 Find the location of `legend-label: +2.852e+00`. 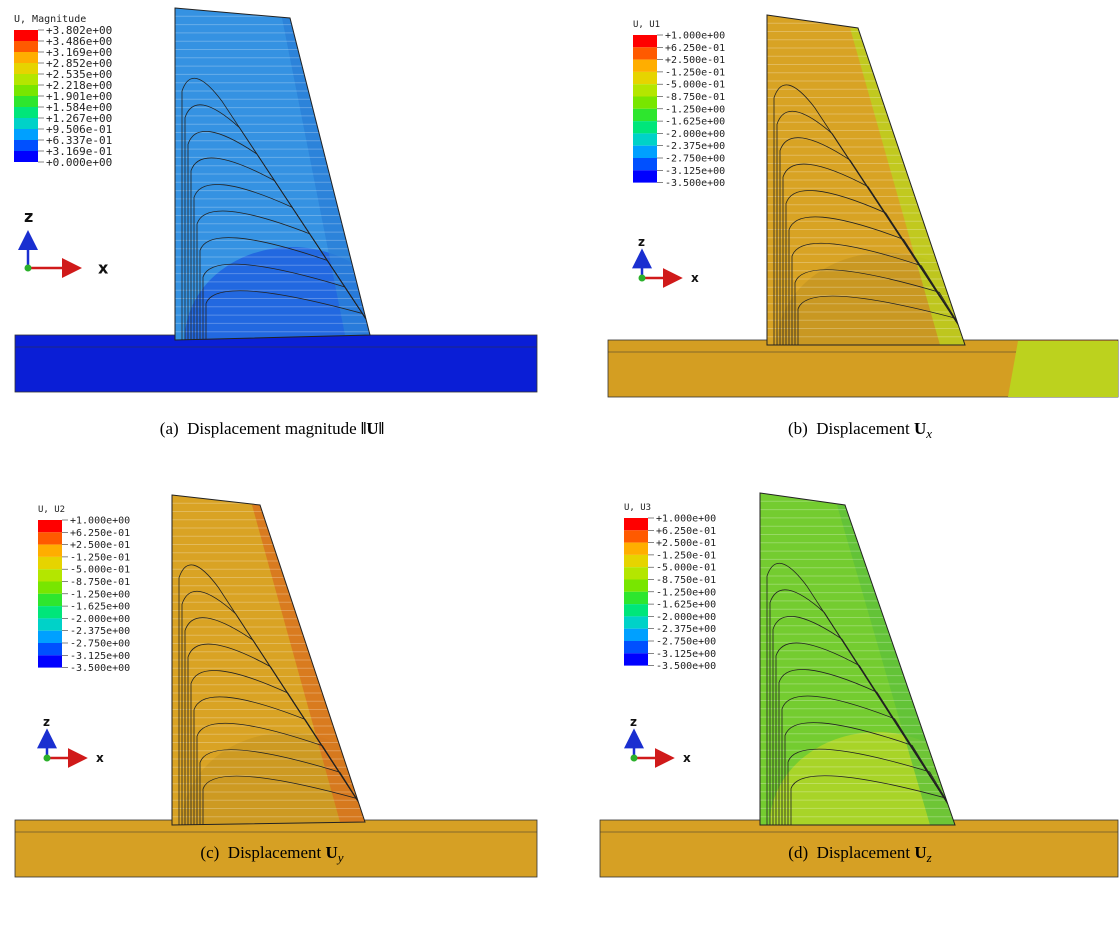

legend-label: +2.852e+00 is located at coordinates (79, 63).